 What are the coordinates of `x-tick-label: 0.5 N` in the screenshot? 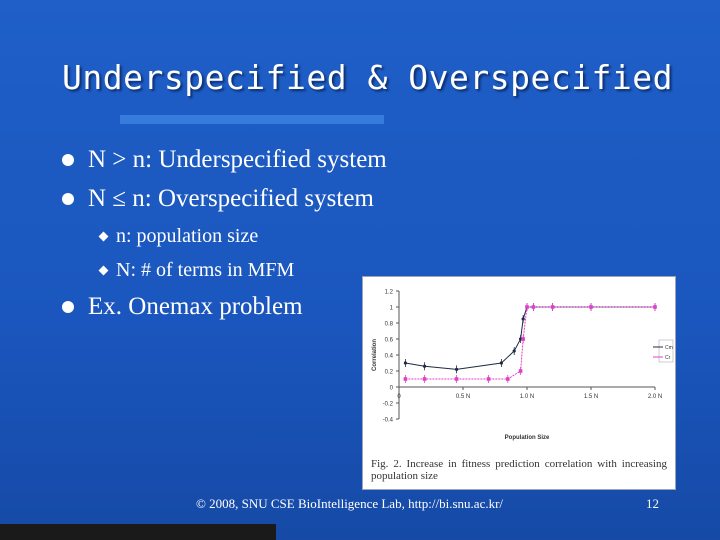 It's located at (463, 397).